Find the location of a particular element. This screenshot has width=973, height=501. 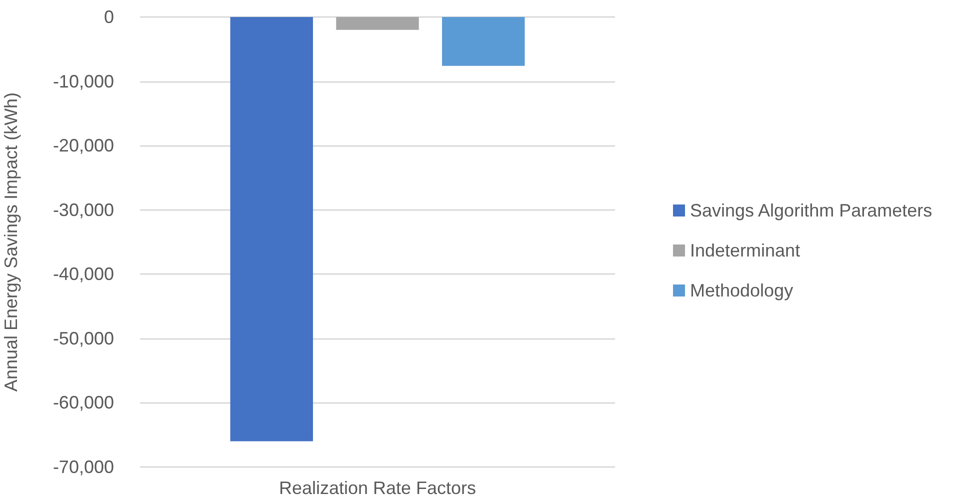

y-tick-label: -10,000 is located at coordinates (83, 81).